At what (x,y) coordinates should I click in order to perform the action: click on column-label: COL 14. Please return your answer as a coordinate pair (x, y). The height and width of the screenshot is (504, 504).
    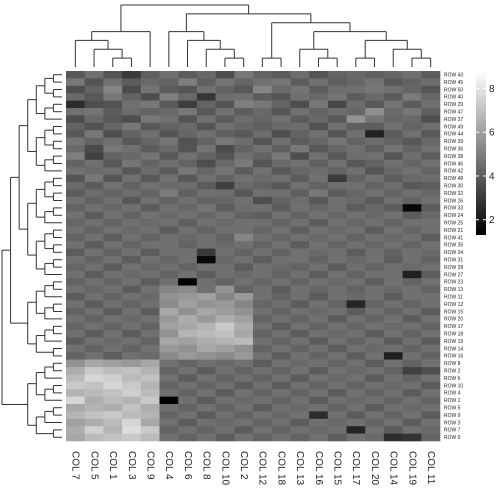
    Looking at the image, I should click on (393, 468).